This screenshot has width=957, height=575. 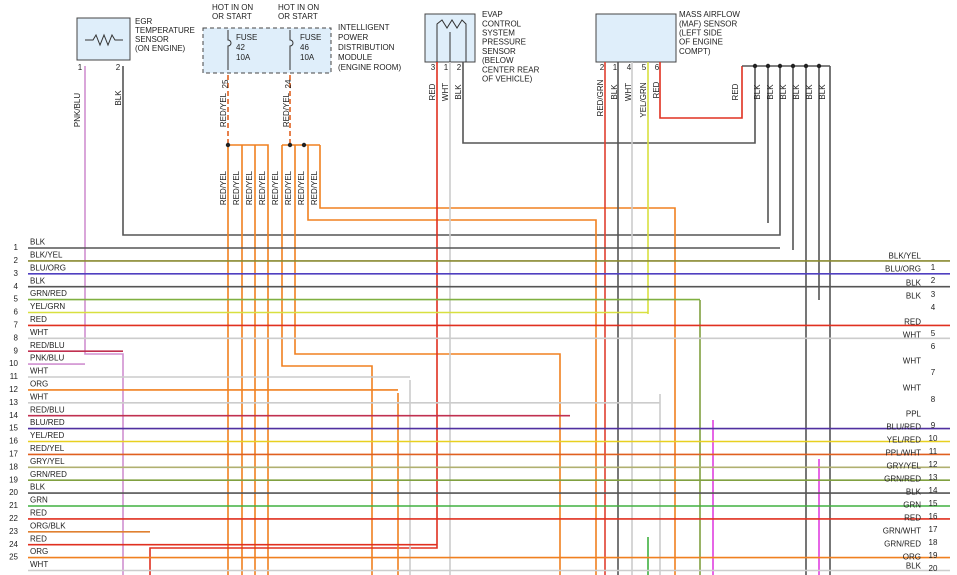 What do you see at coordinates (225, 83) in the screenshot?
I see `pin-number: 25` at bounding box center [225, 83].